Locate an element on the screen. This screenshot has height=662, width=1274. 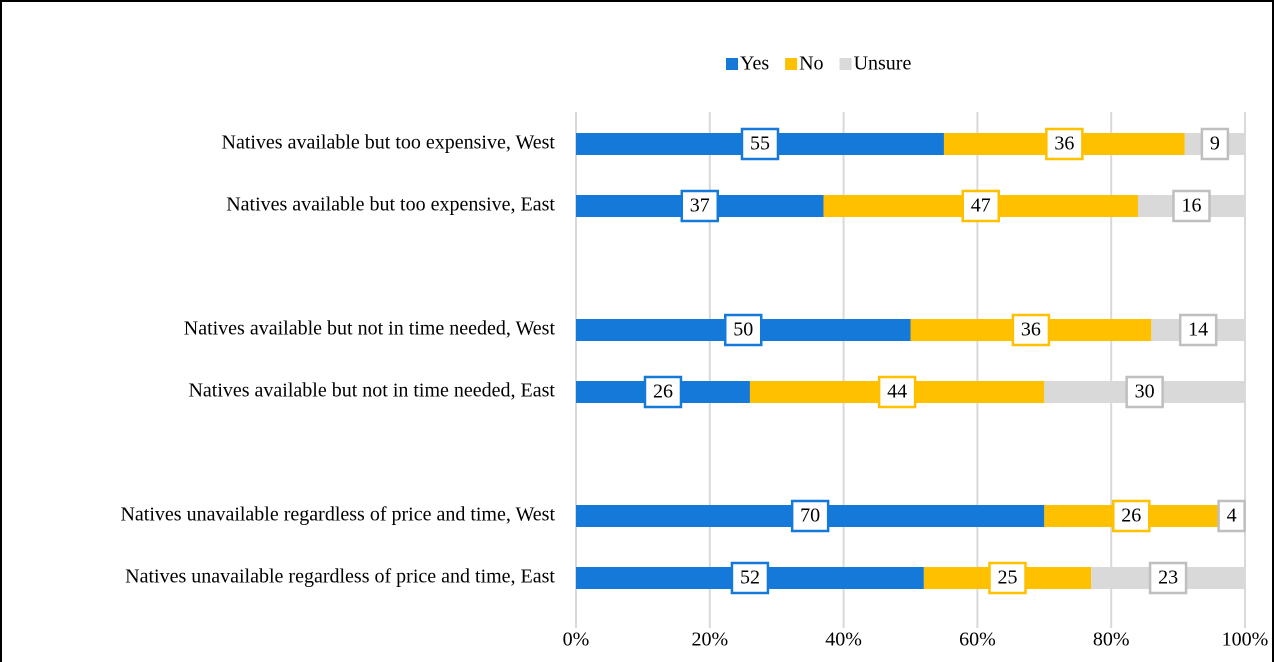
value-label: 23 is located at coordinates (1168, 578).